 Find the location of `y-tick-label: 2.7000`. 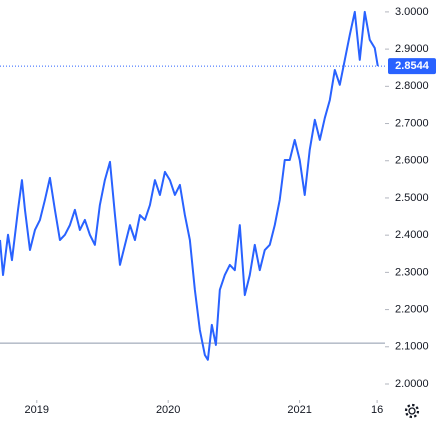

y-tick-label: 2.7000 is located at coordinates (412, 123).